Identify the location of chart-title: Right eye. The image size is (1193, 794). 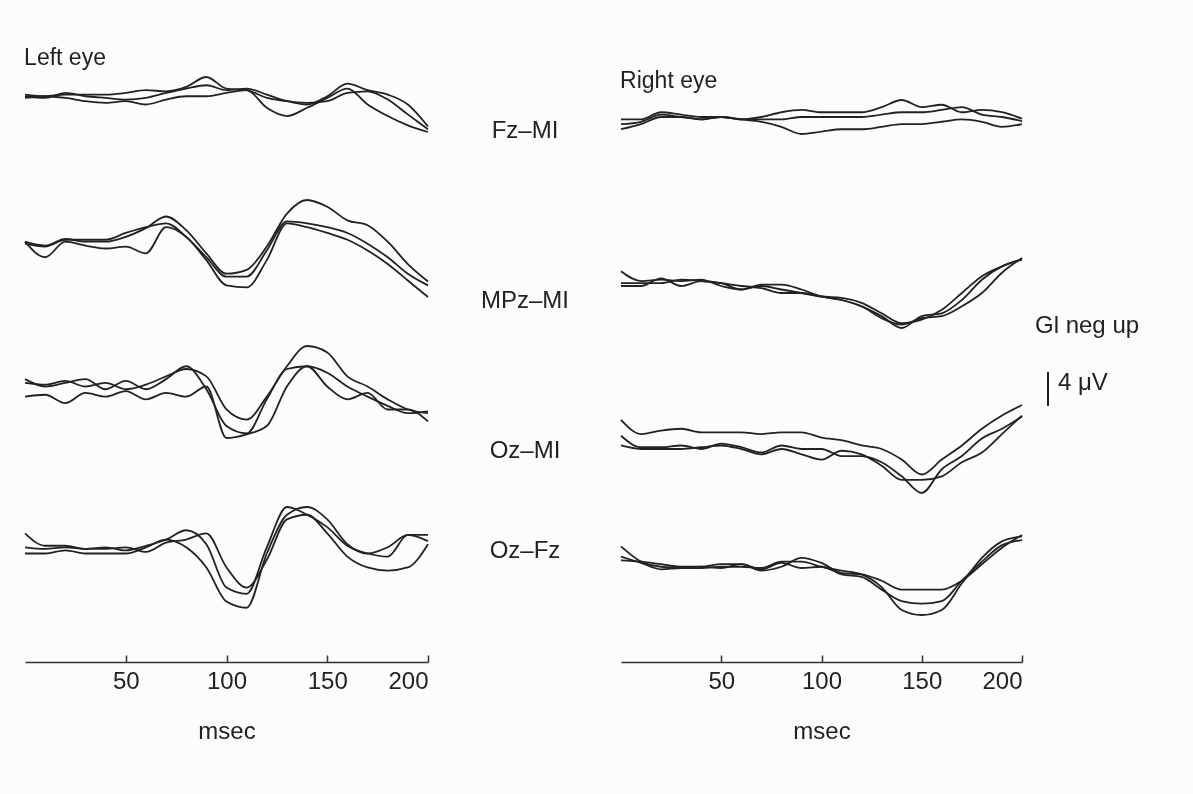
(669, 80).